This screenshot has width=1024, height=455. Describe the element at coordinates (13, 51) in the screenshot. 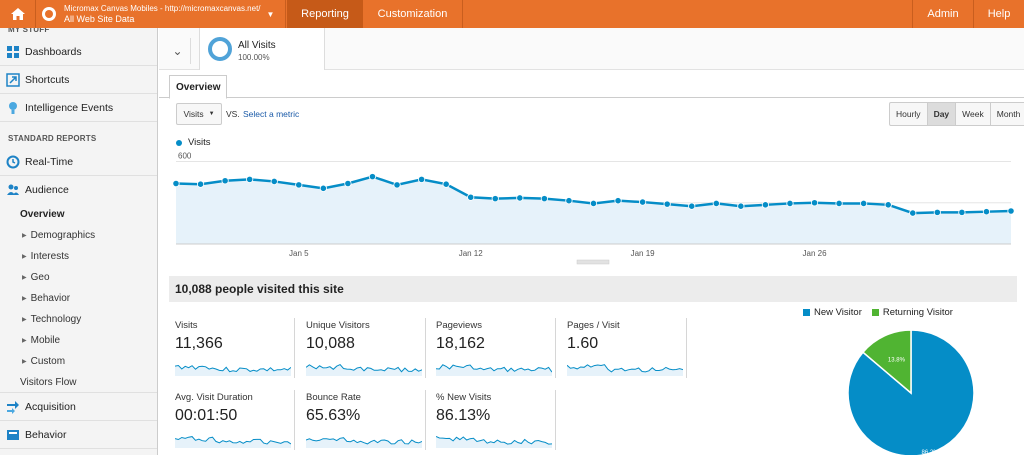

I see `dashboard-icon` at that location.